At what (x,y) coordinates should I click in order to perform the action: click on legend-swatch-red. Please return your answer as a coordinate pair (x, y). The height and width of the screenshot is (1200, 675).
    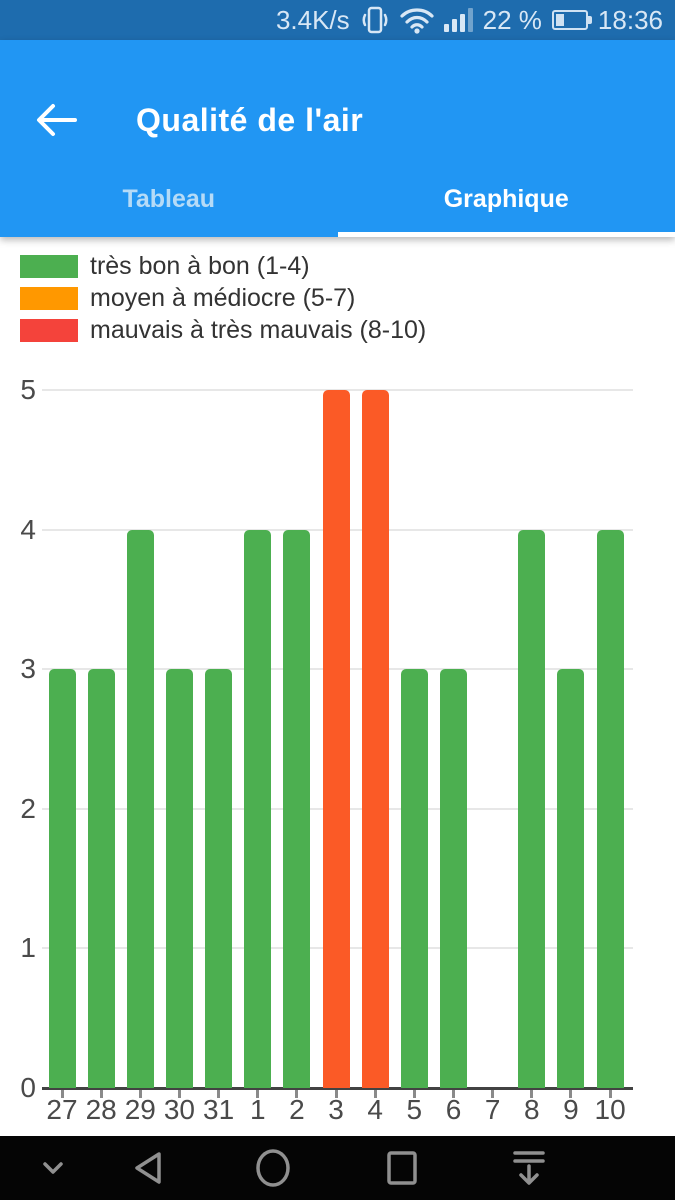
    Looking at the image, I should click on (49, 330).